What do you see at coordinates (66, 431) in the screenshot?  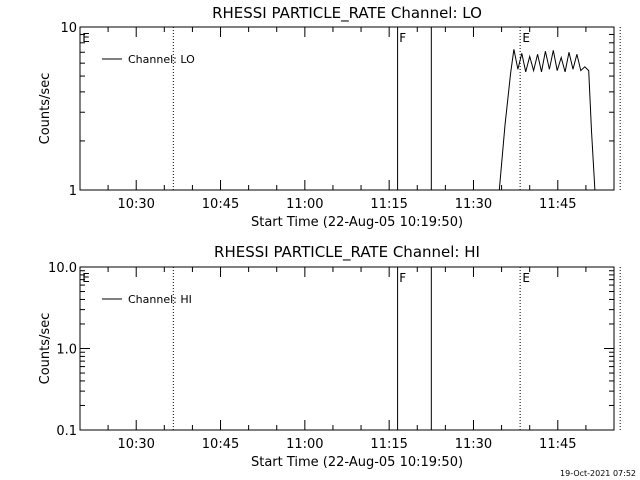 I see `y-tick-label: 0.1` at bounding box center [66, 431].